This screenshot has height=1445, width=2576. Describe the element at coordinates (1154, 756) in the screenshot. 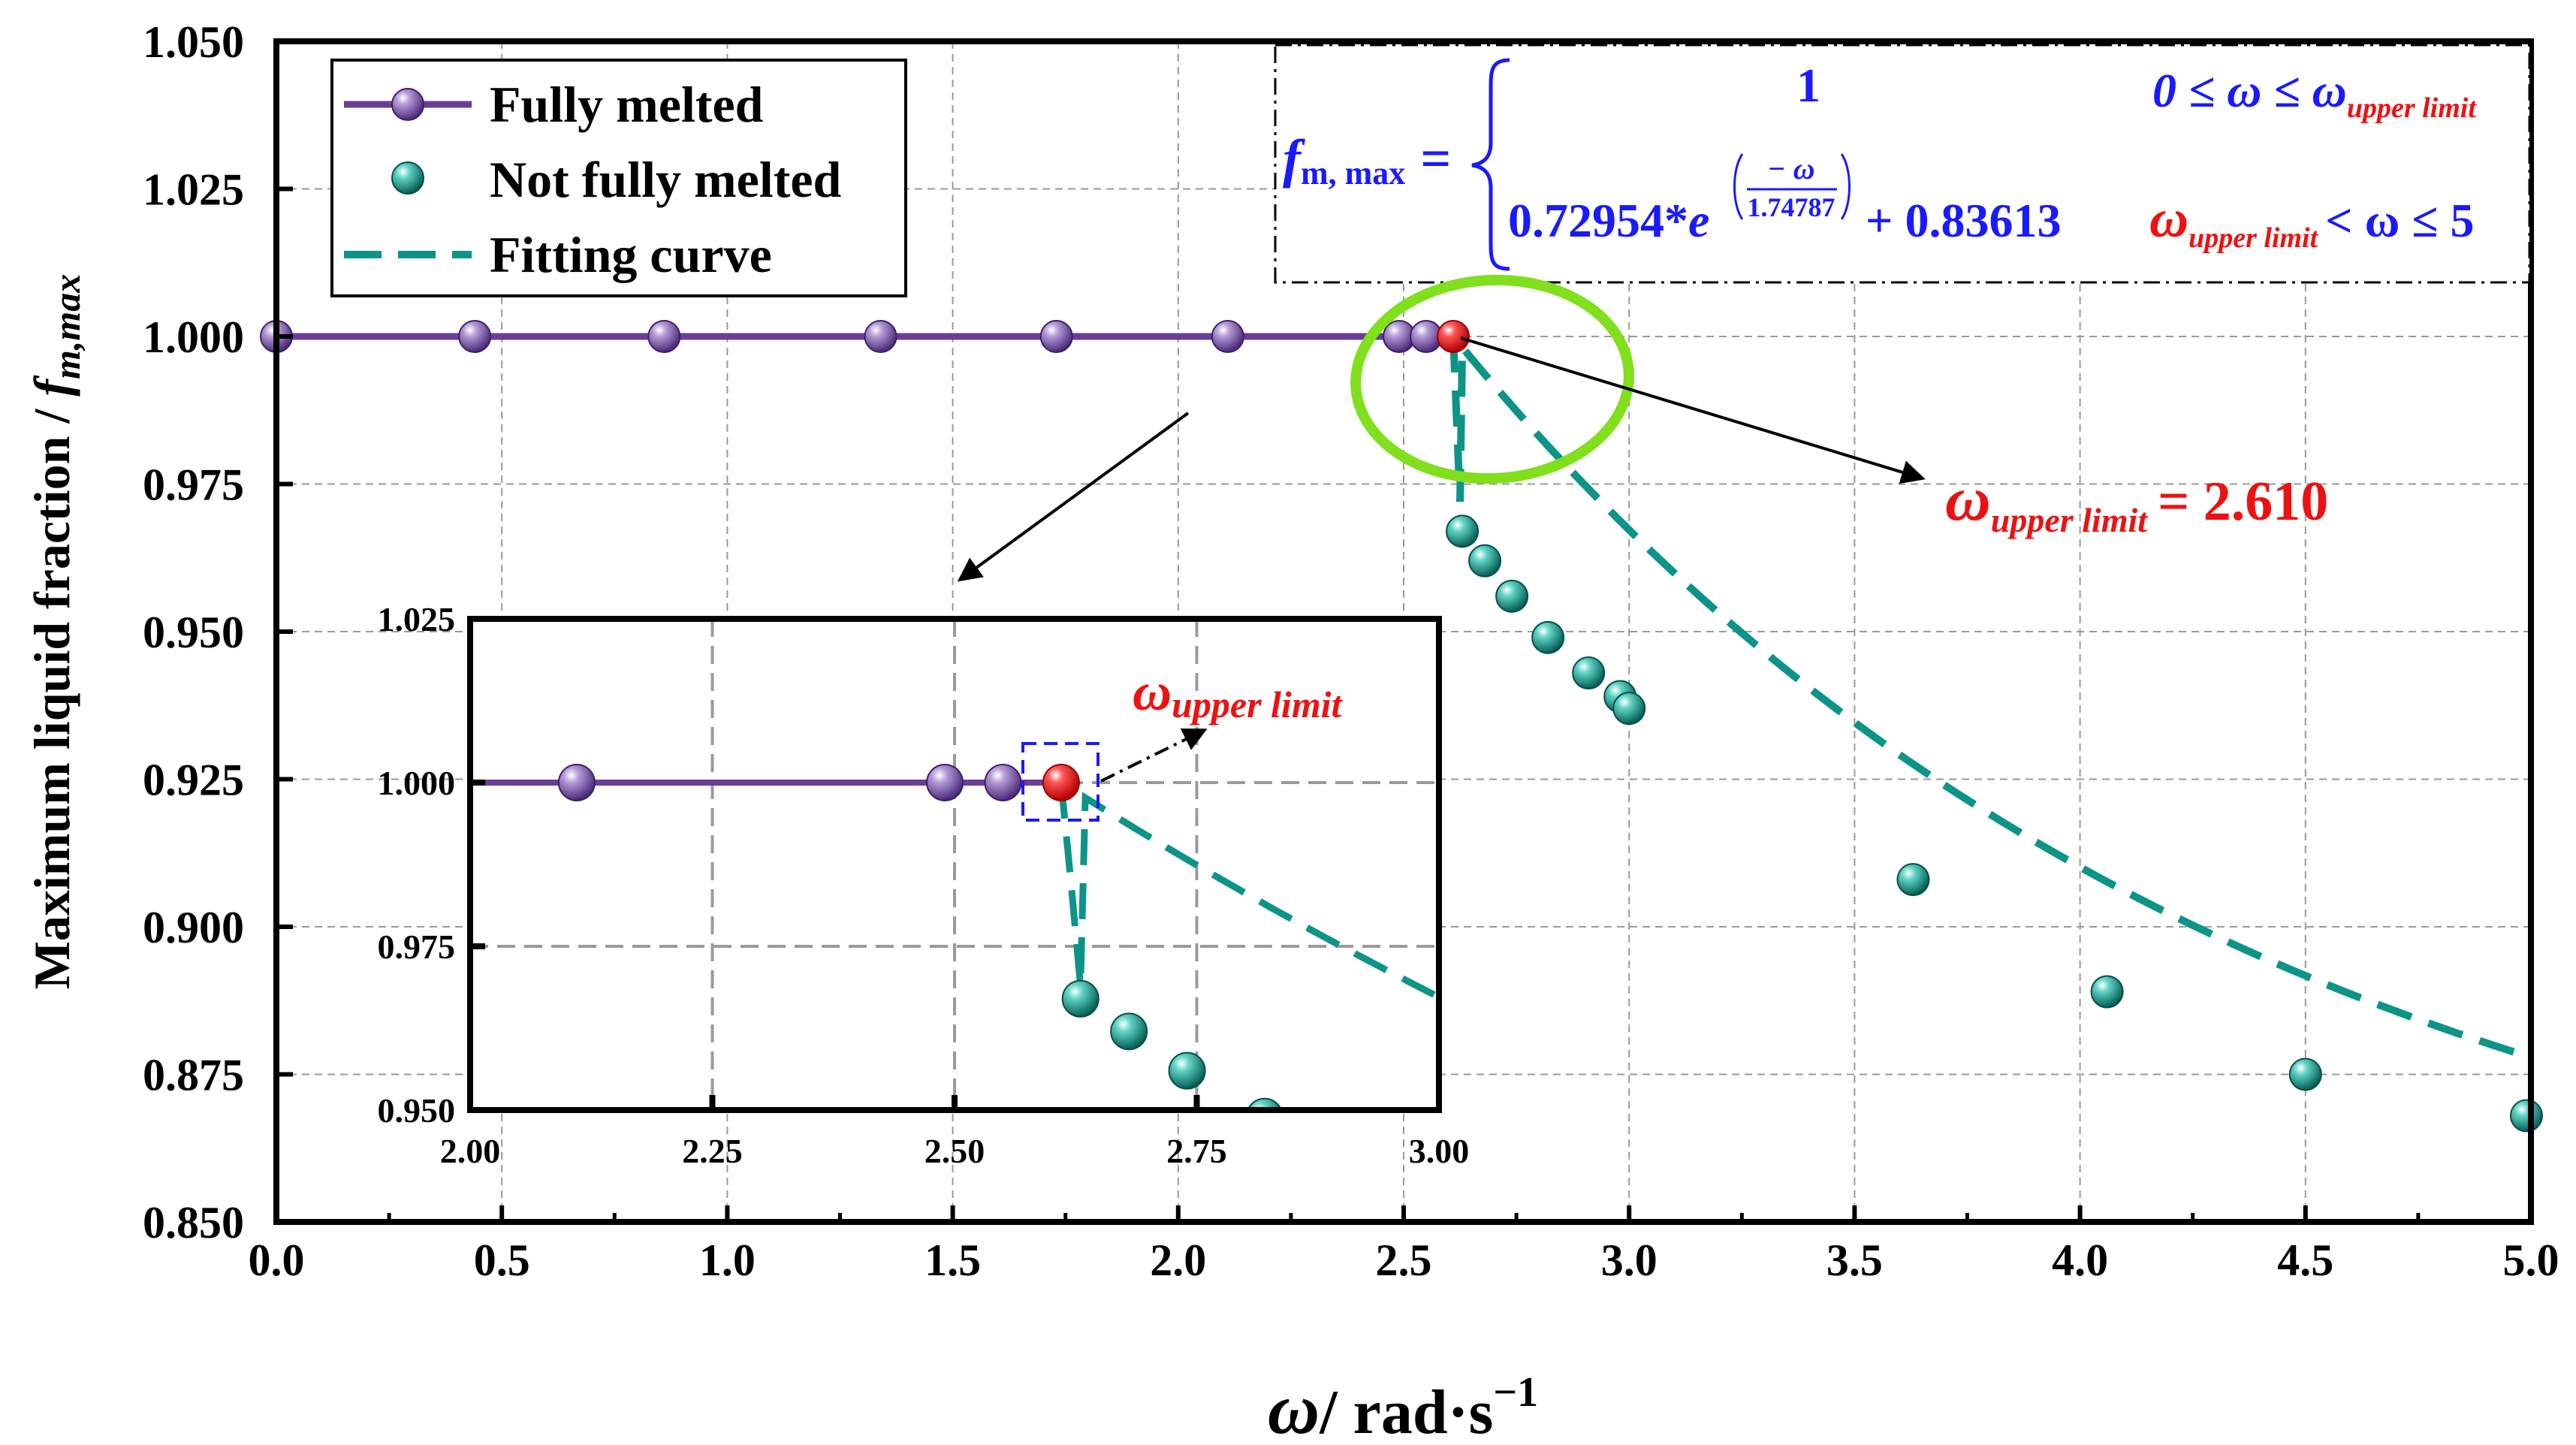

I see `inset-arrow` at that location.